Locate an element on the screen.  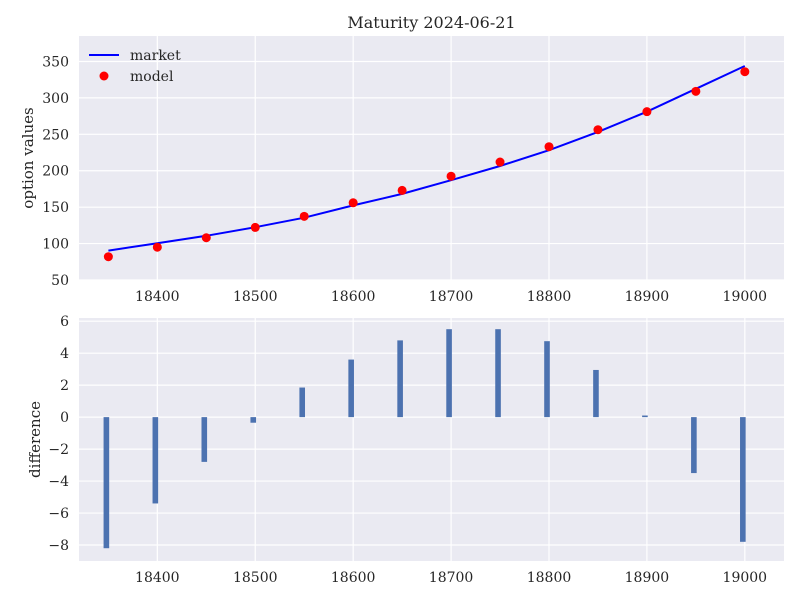
y-tick-label: 100 is located at coordinates (55, 245).